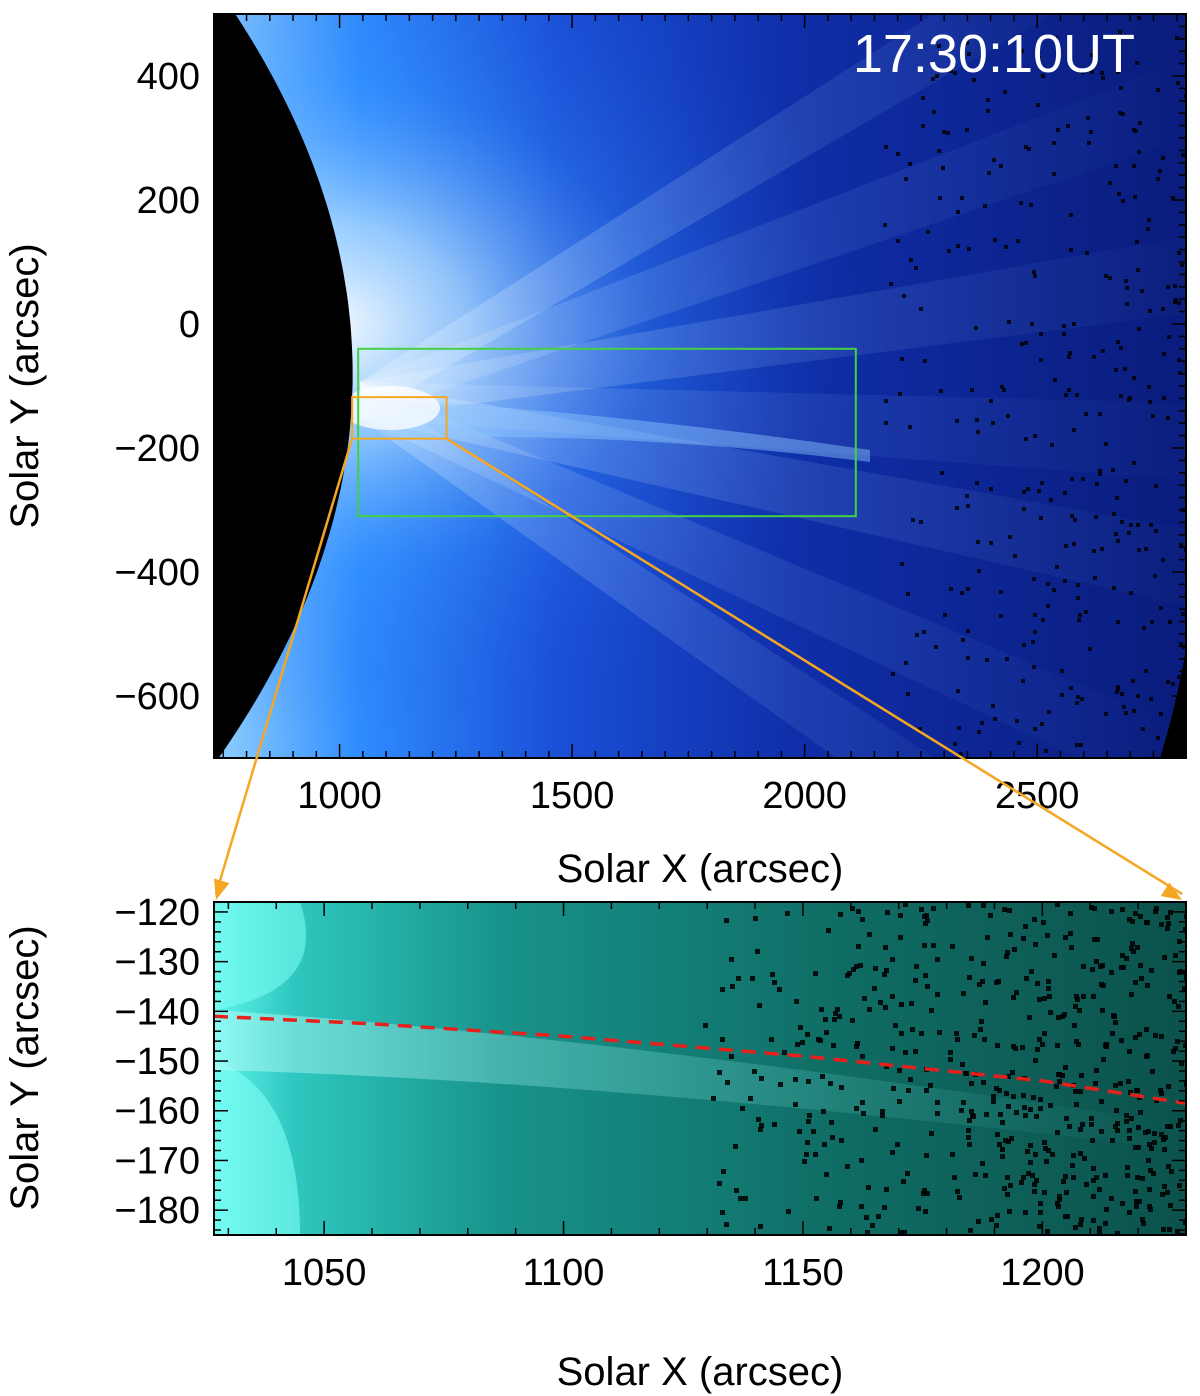 The width and height of the screenshot is (1200, 1396). What do you see at coordinates (168, 201) in the screenshot?
I see `y-tick-label: 200` at bounding box center [168, 201].